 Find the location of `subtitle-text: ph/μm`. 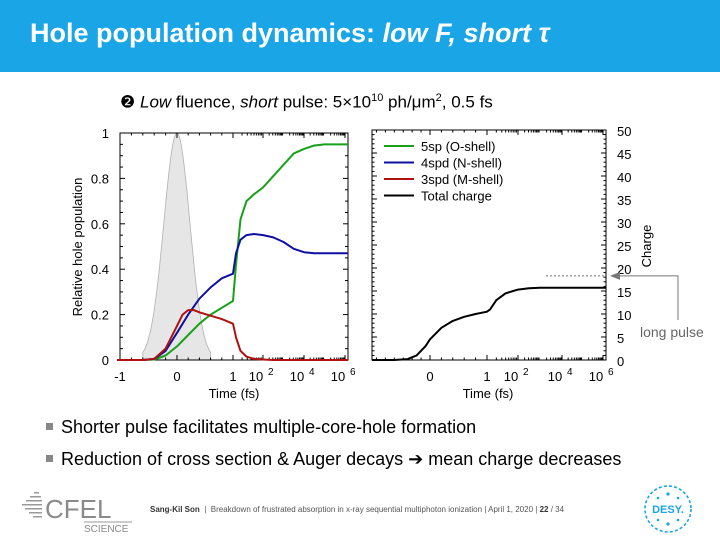

subtitle-text: ph/μm is located at coordinates (409, 102).